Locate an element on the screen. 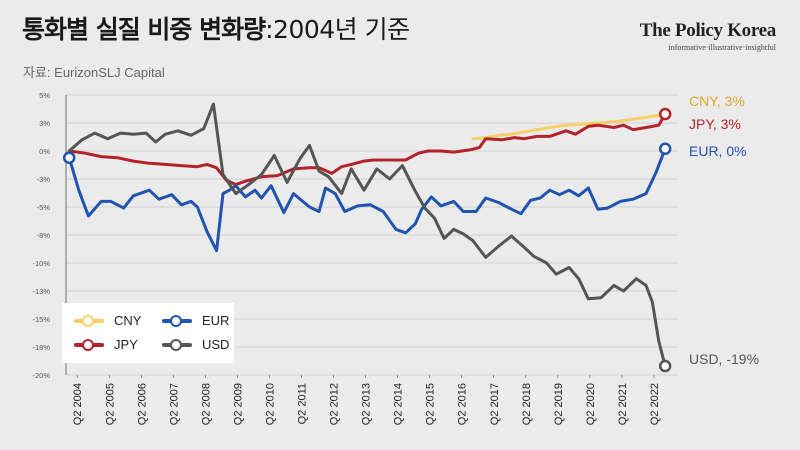  series-line-jpy is located at coordinates (367, 149).